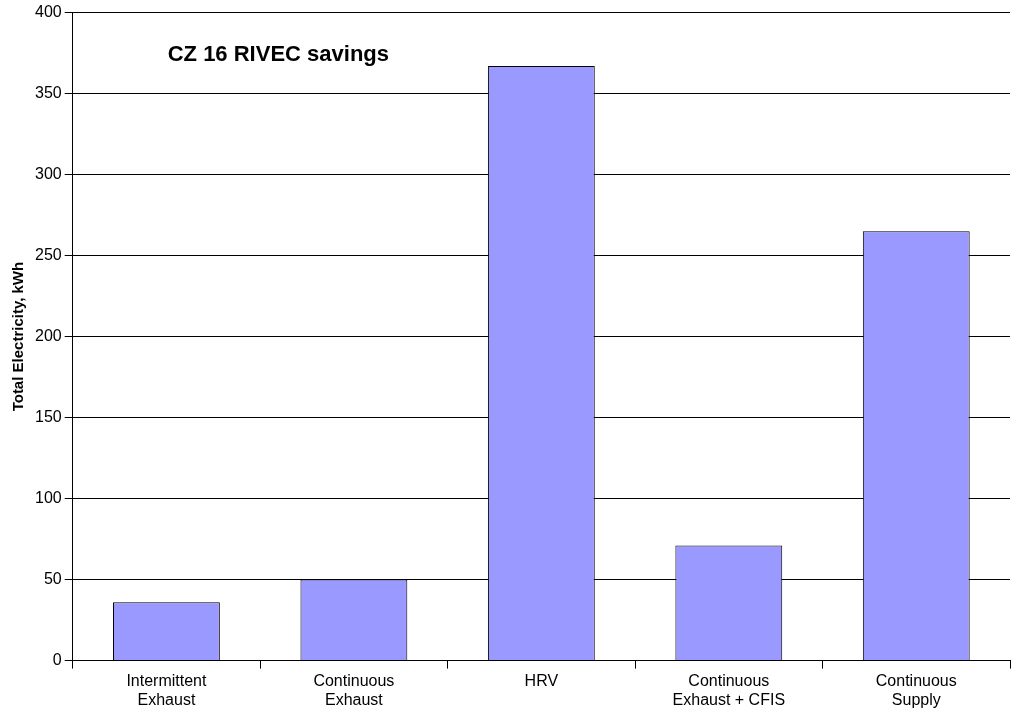 This screenshot has width=1034, height=719. Describe the element at coordinates (278, 53) in the screenshot. I see `text: CZ 16 RIVEC savings` at that location.